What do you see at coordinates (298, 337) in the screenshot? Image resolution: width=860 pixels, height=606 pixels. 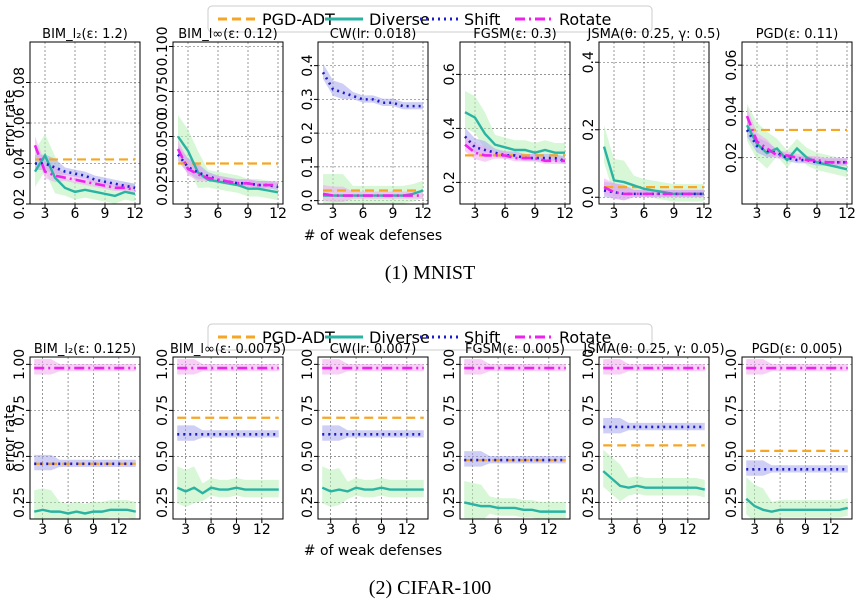 I see `legend-label-pgd-adt: PGD-ADT` at bounding box center [298, 337].